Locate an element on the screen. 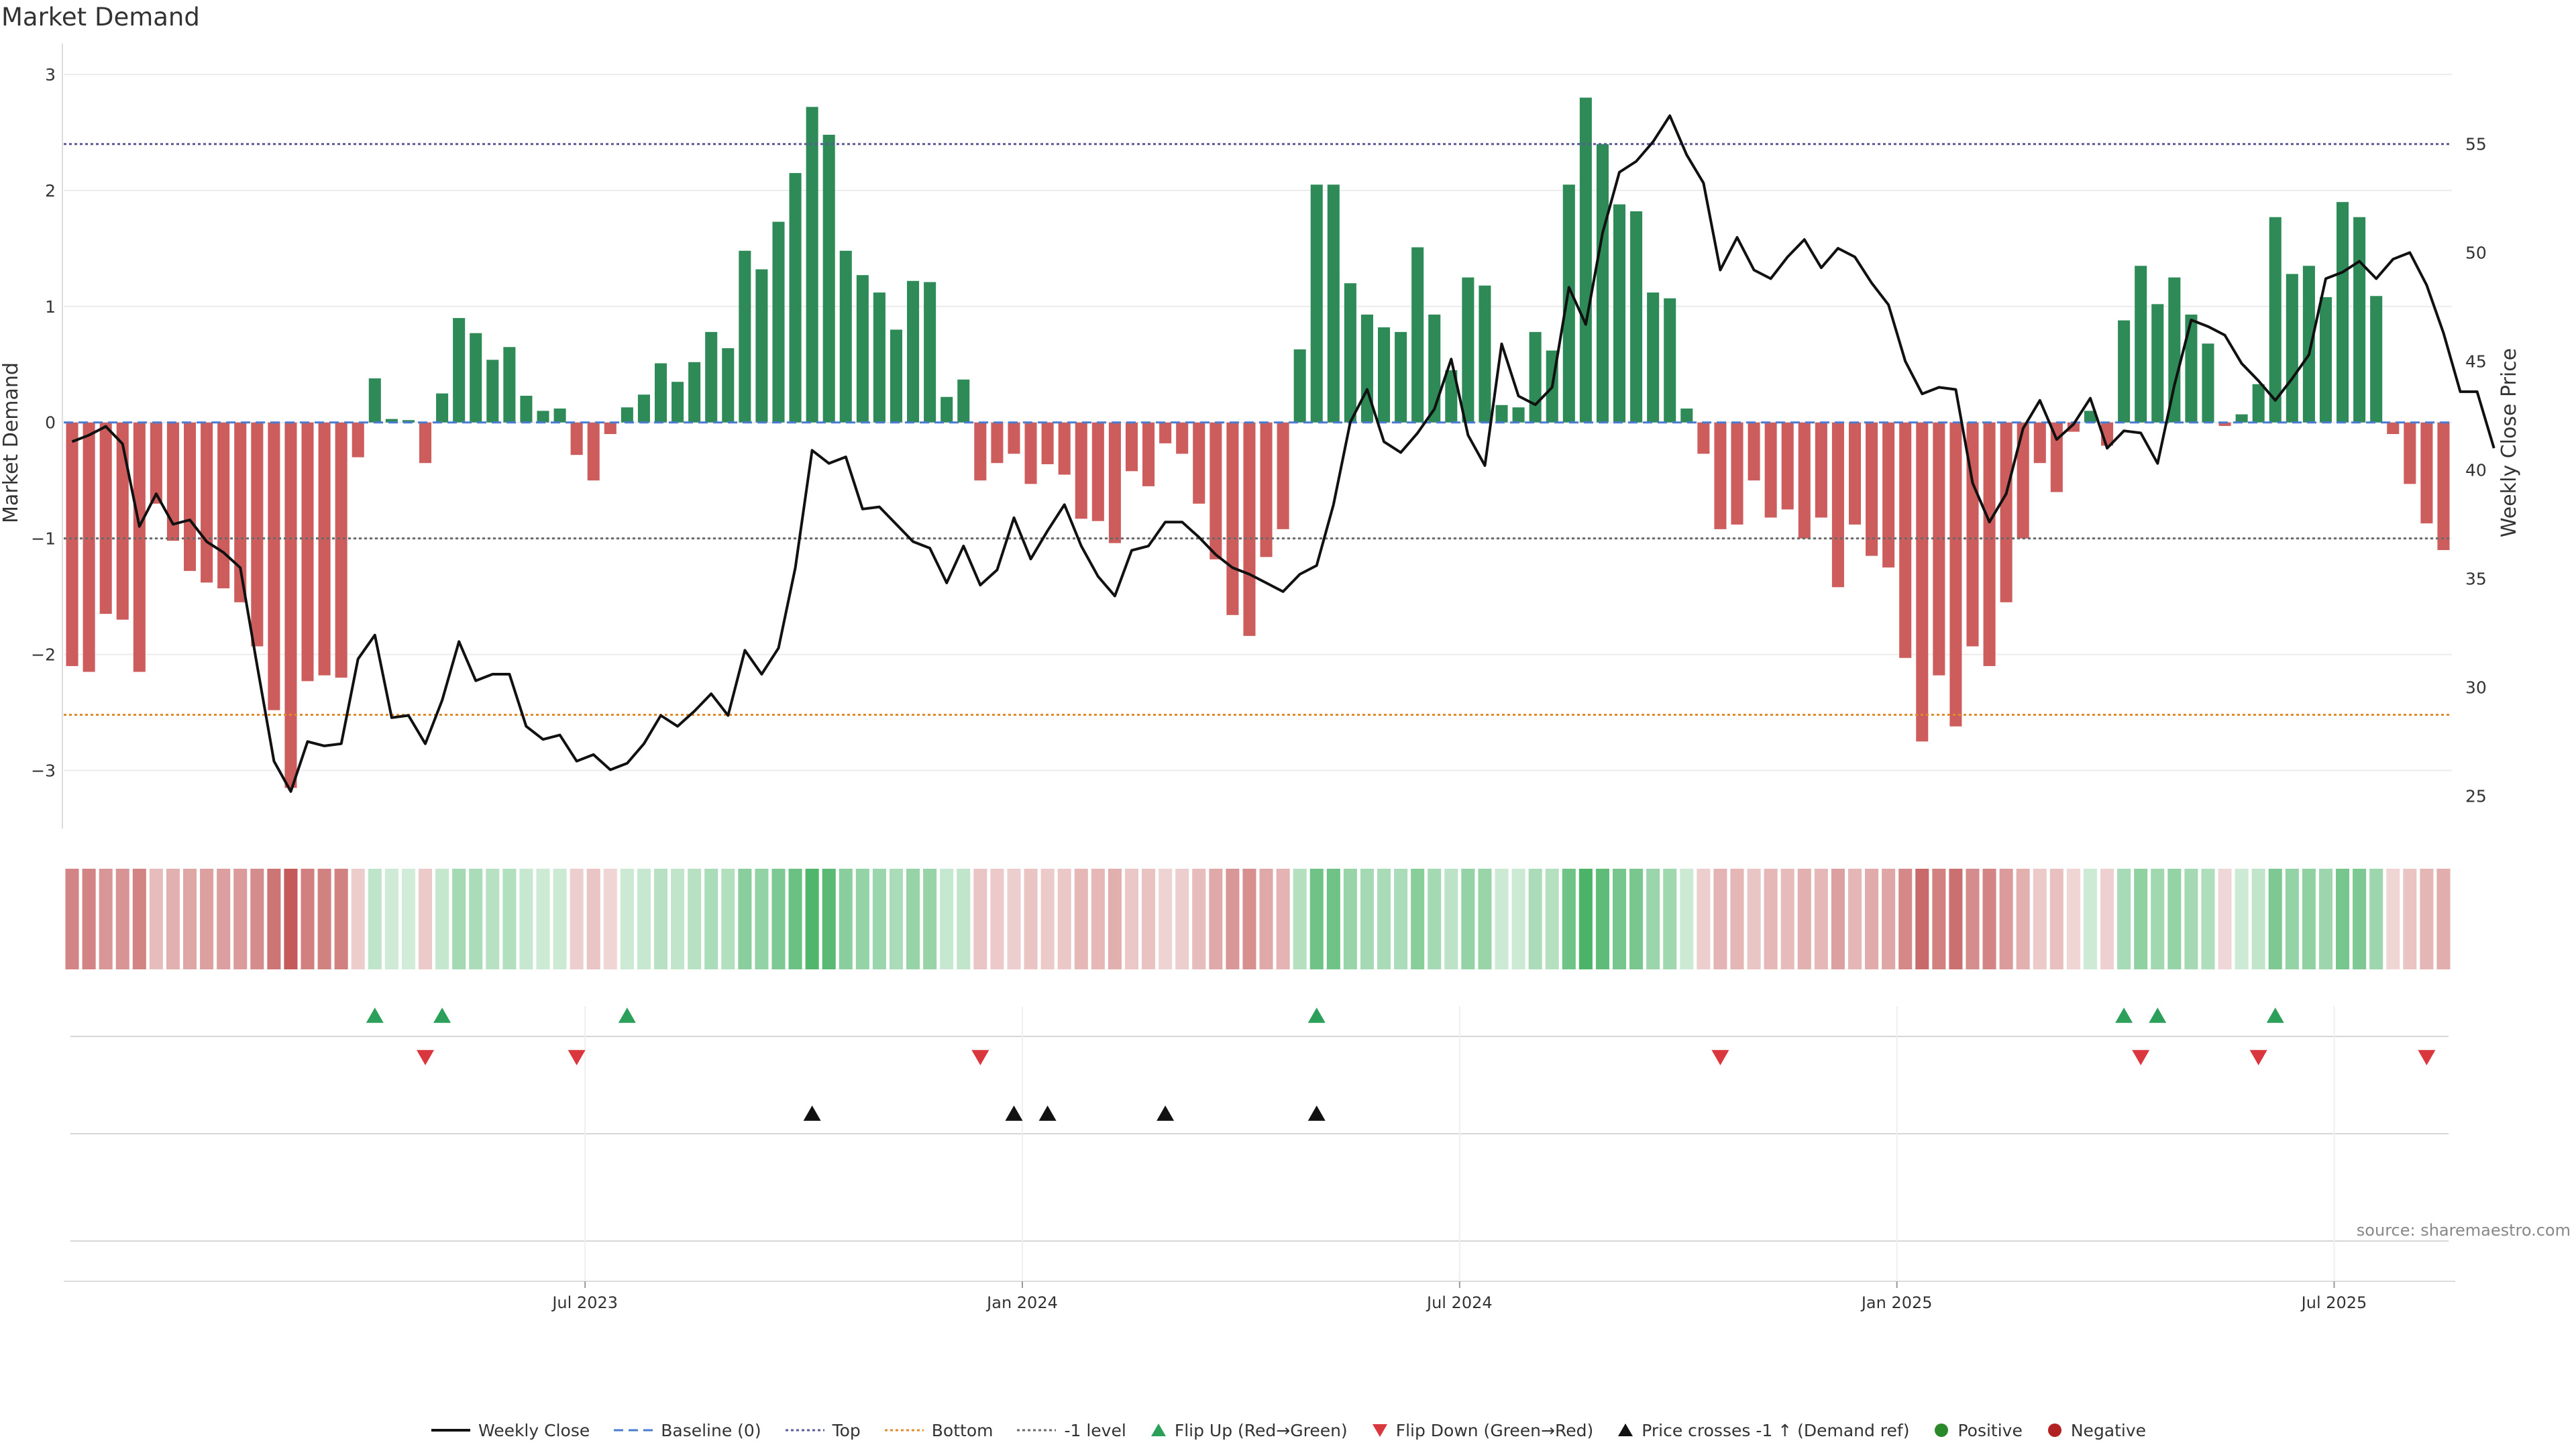 The height and width of the screenshot is (1449, 2576). legend-label: Price crosses -1 ↑ (Demand ref) is located at coordinates (1776, 1430).